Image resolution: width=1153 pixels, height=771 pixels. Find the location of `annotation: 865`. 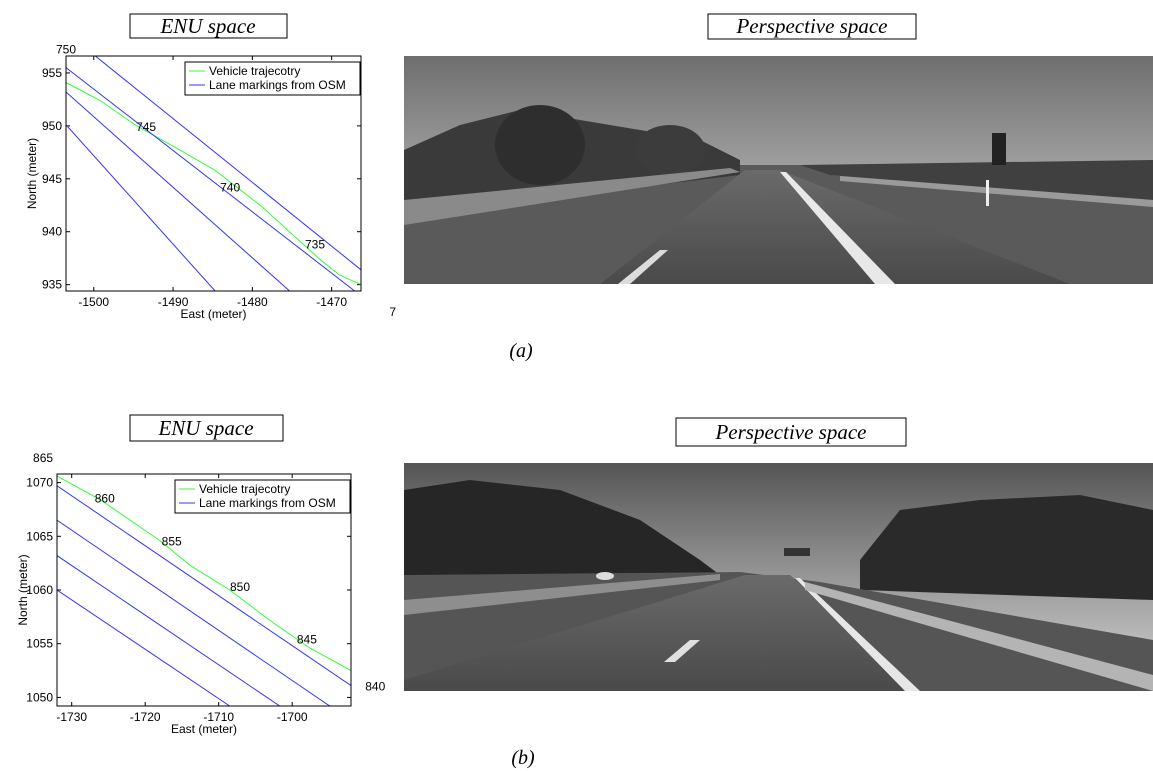

annotation: 865 is located at coordinates (43, 458).